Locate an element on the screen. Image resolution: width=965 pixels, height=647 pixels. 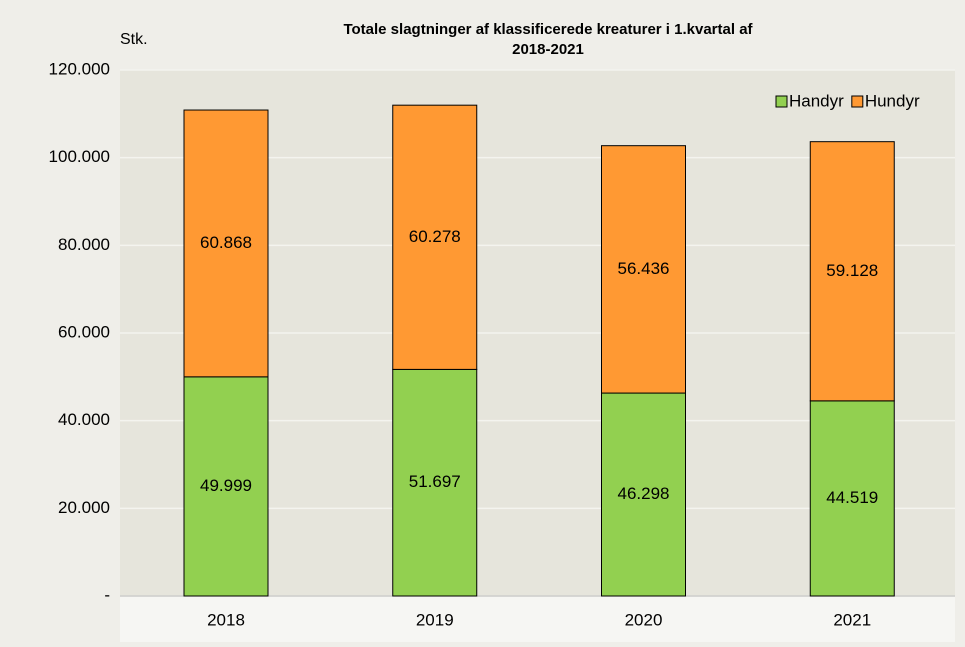
chart-title: 2018-2021 is located at coordinates (548, 49).